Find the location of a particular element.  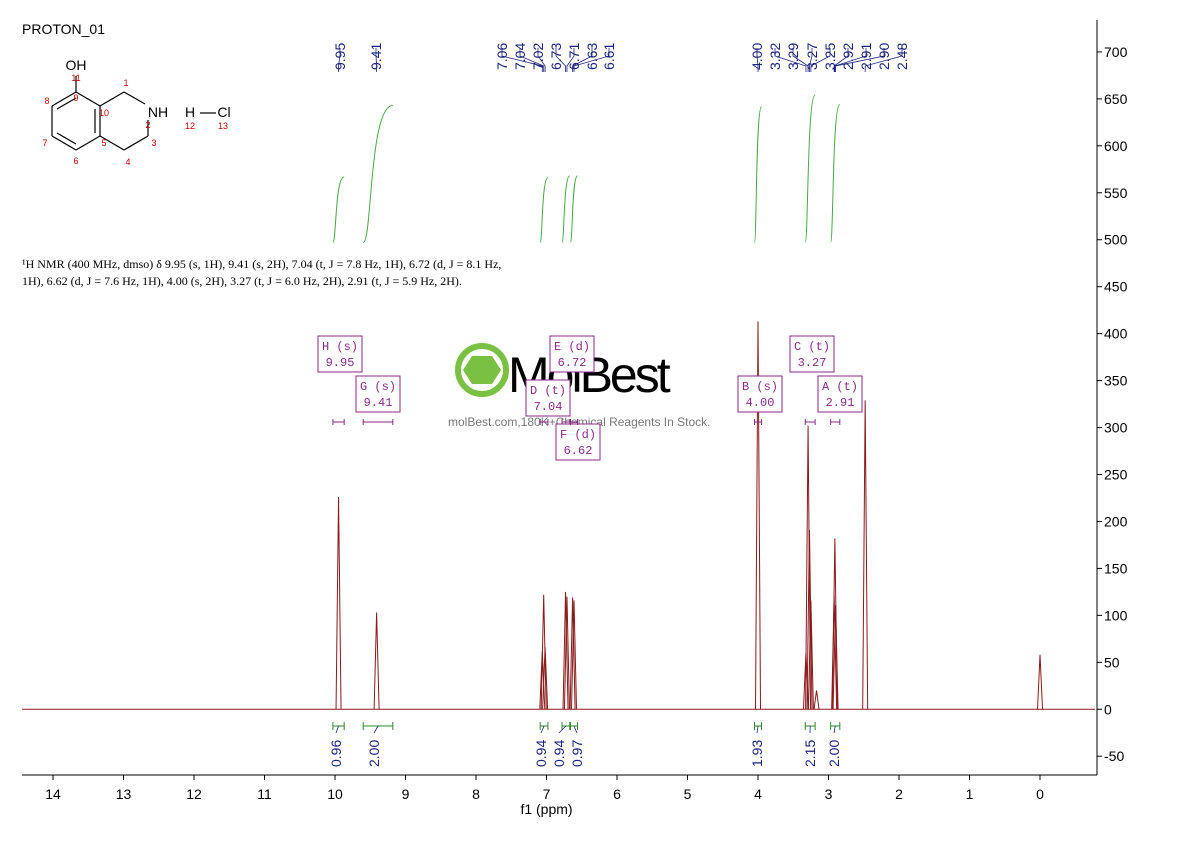

x-tick-label: 11 is located at coordinates (264, 794).